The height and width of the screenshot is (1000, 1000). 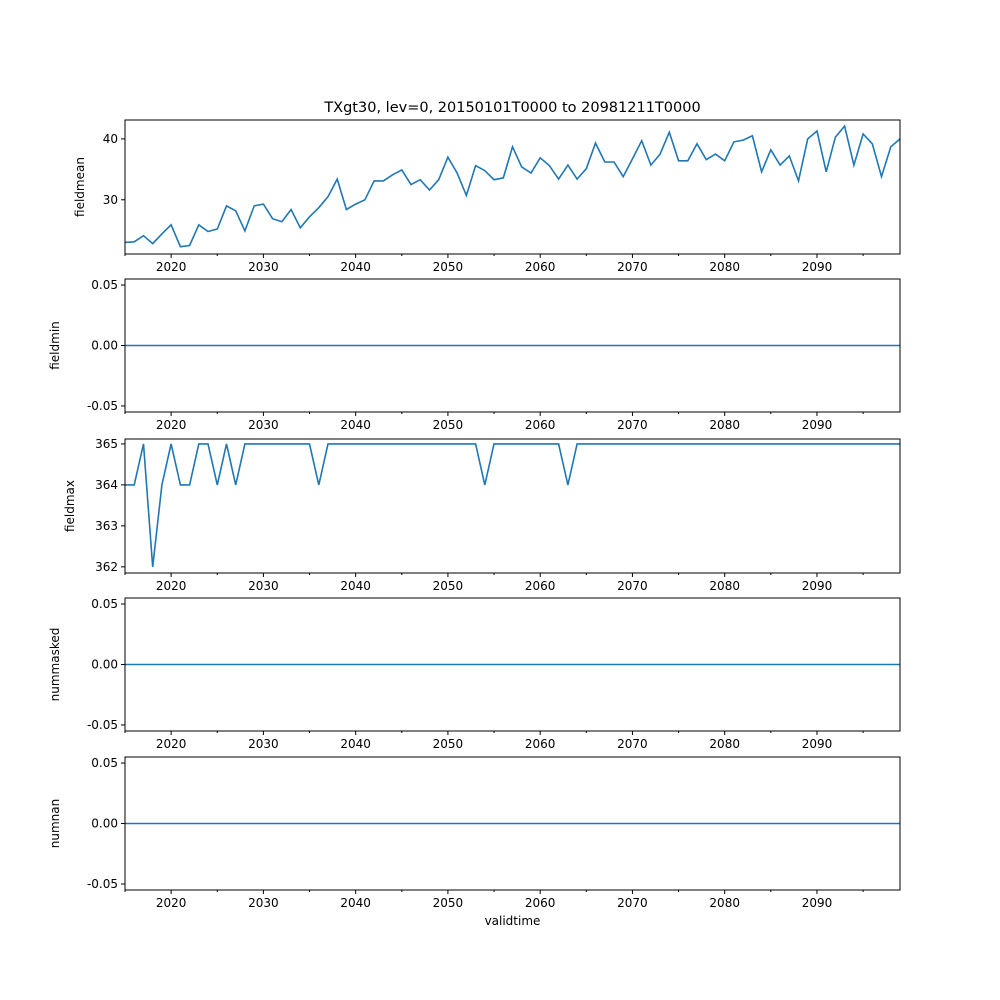 I want to click on y-tick-label: 30, so click(x=110, y=200).